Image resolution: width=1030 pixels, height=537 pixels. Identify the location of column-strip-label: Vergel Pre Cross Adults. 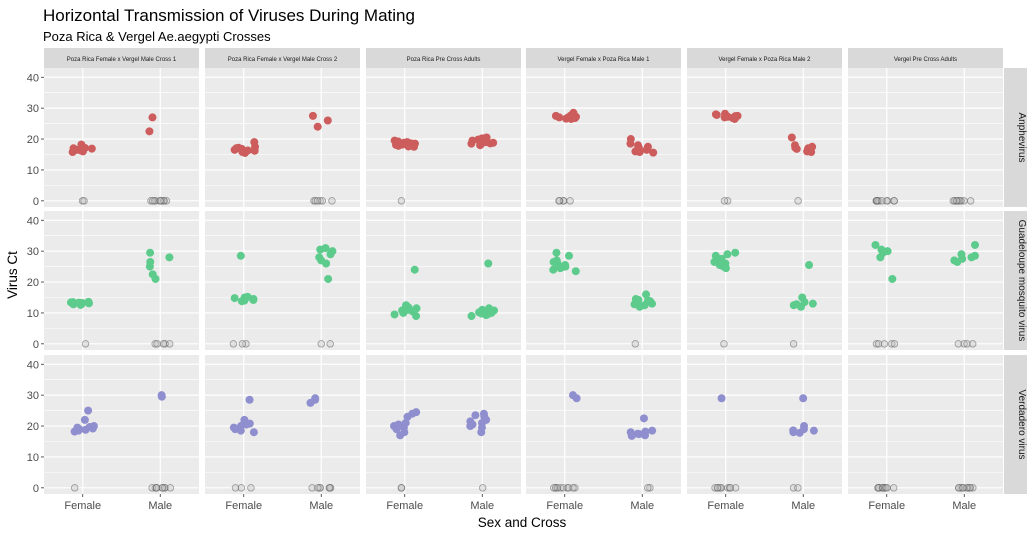
(925, 60).